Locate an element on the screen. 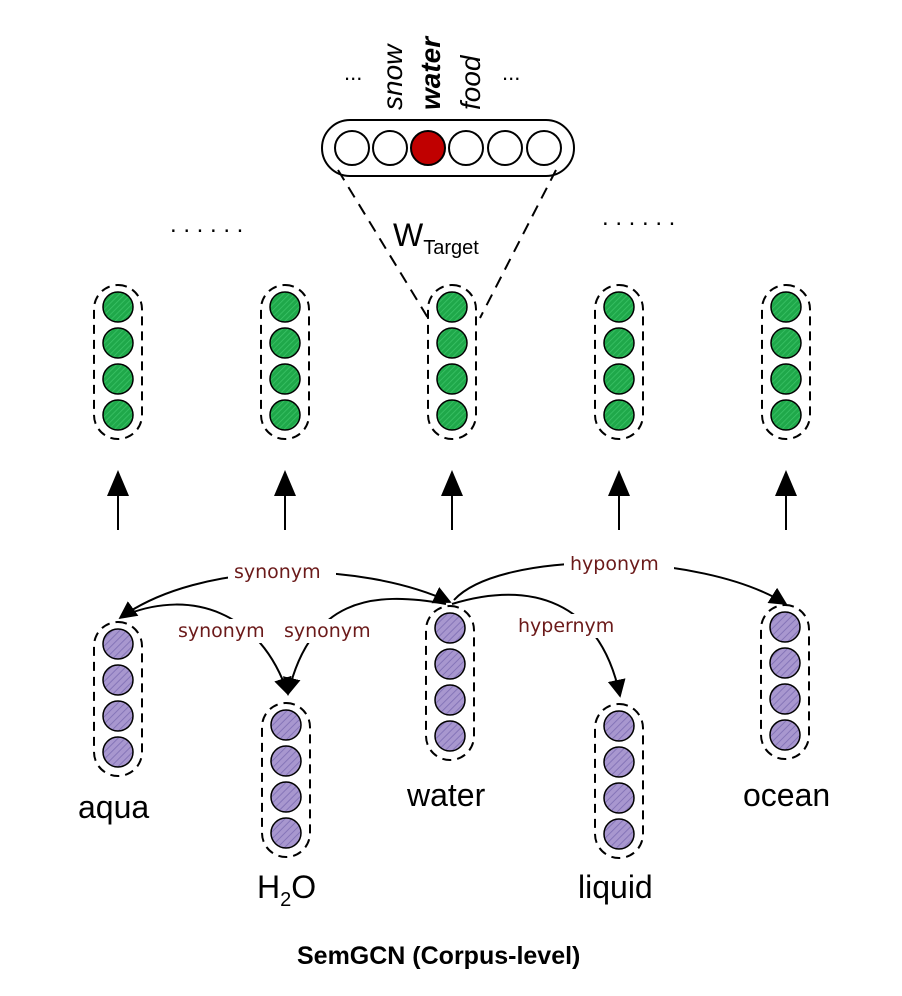 This screenshot has width=902, height=996. output-column-water-outline is located at coordinates (452, 362).